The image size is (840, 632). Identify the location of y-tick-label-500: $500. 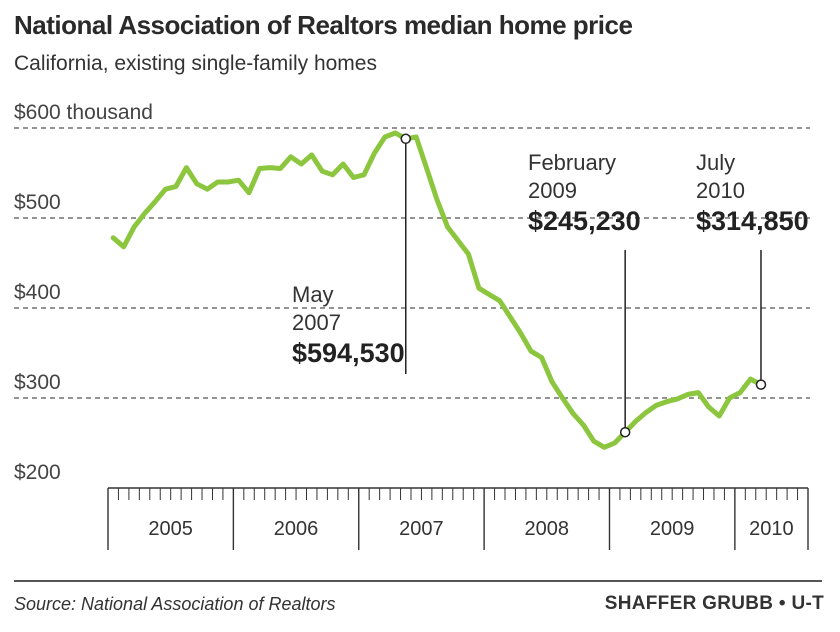
(37, 202).